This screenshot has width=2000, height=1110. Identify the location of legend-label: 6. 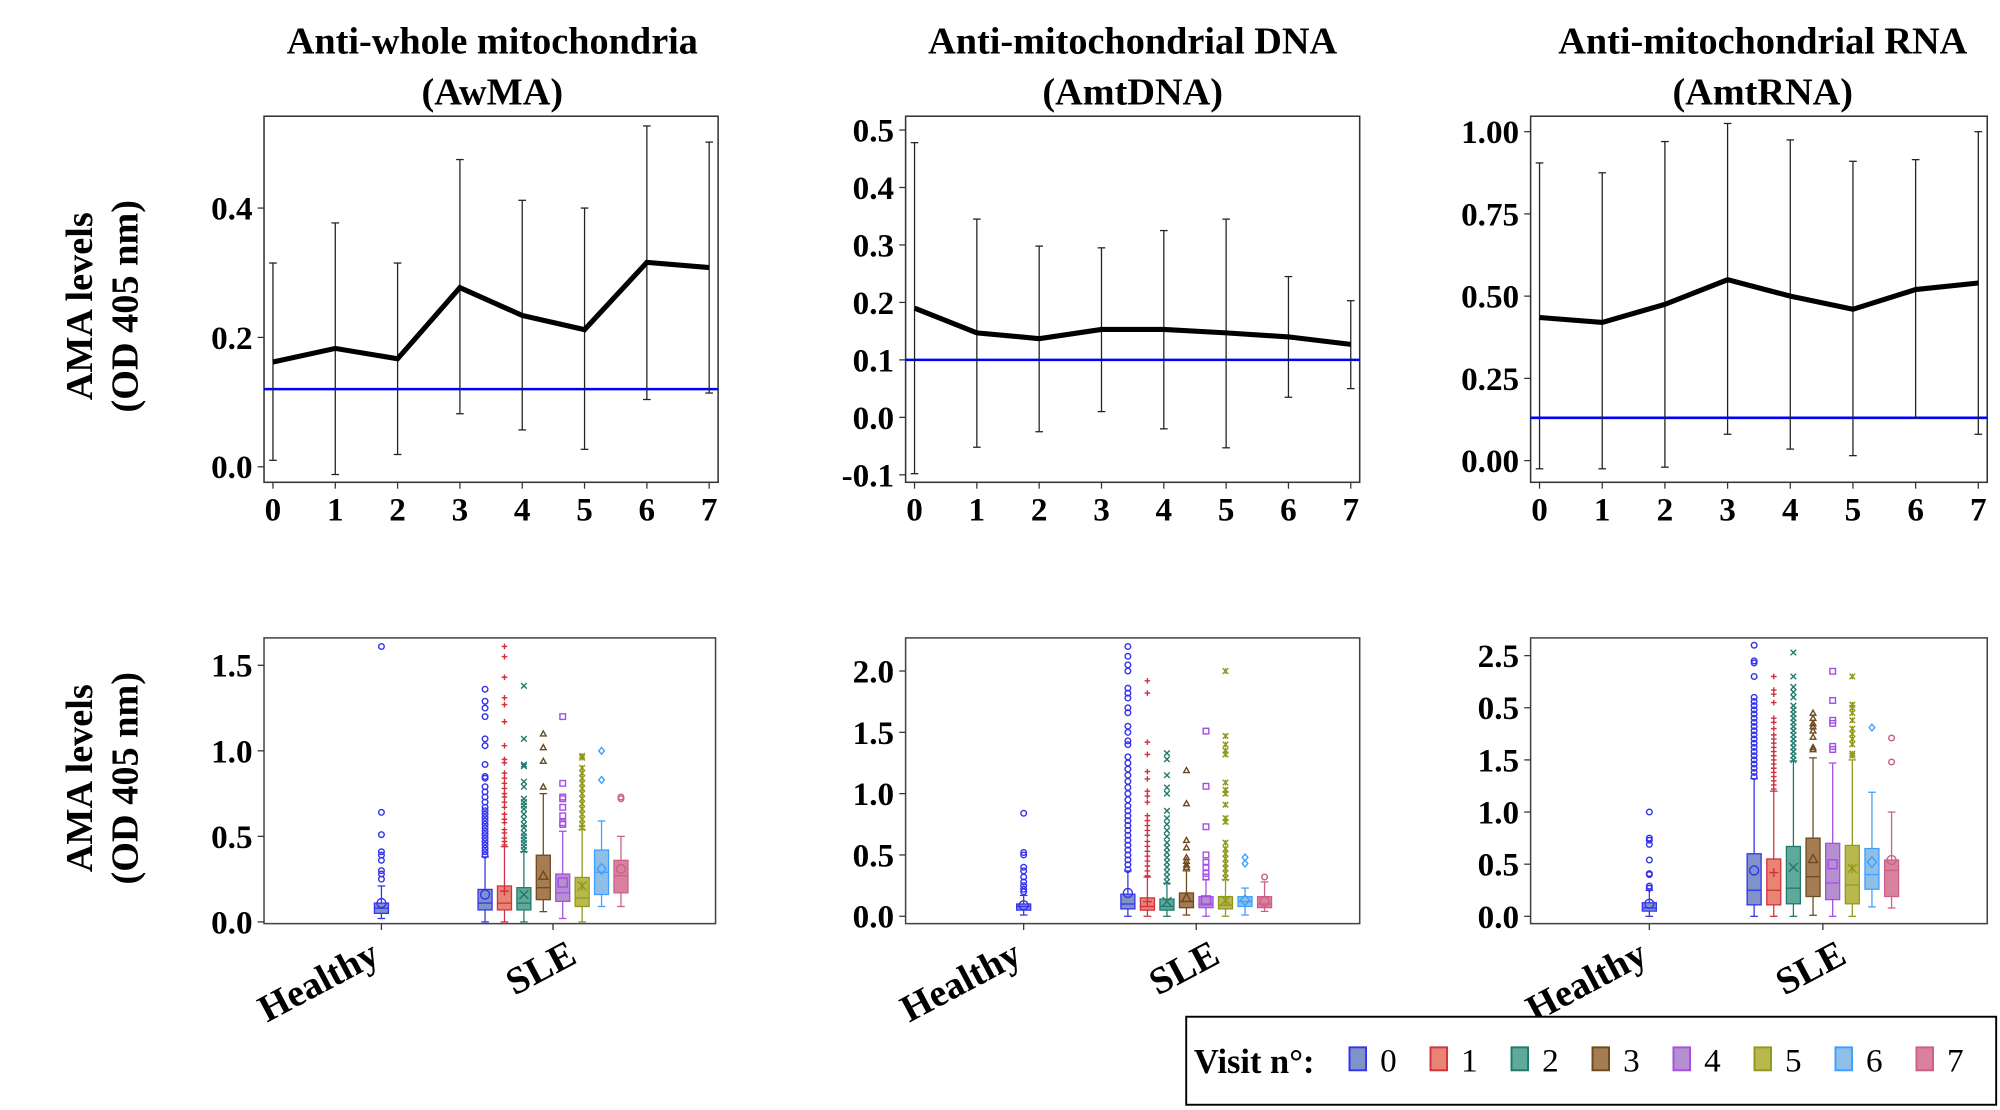
(1874, 1061).